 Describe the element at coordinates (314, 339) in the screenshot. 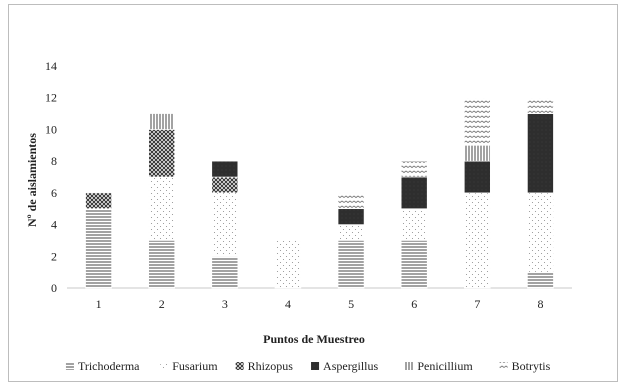

I see `x-axis-label: Puntos de Muestreo` at that location.